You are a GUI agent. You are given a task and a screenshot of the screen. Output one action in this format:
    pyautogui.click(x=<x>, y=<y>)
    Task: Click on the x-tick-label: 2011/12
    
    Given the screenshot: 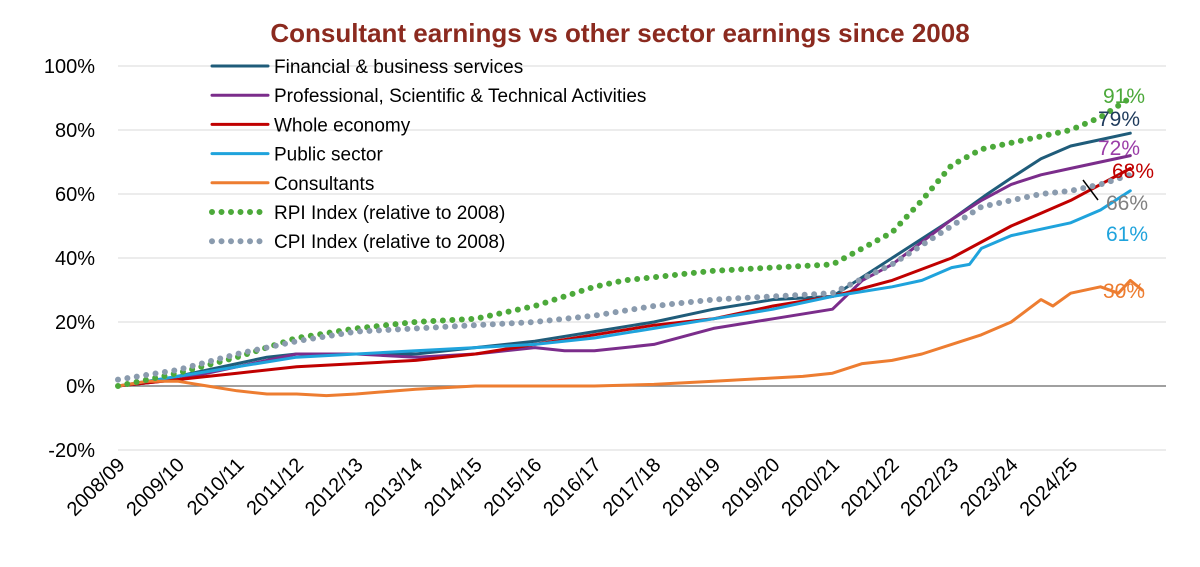 What is the action you would take?
    pyautogui.click(x=276, y=487)
    